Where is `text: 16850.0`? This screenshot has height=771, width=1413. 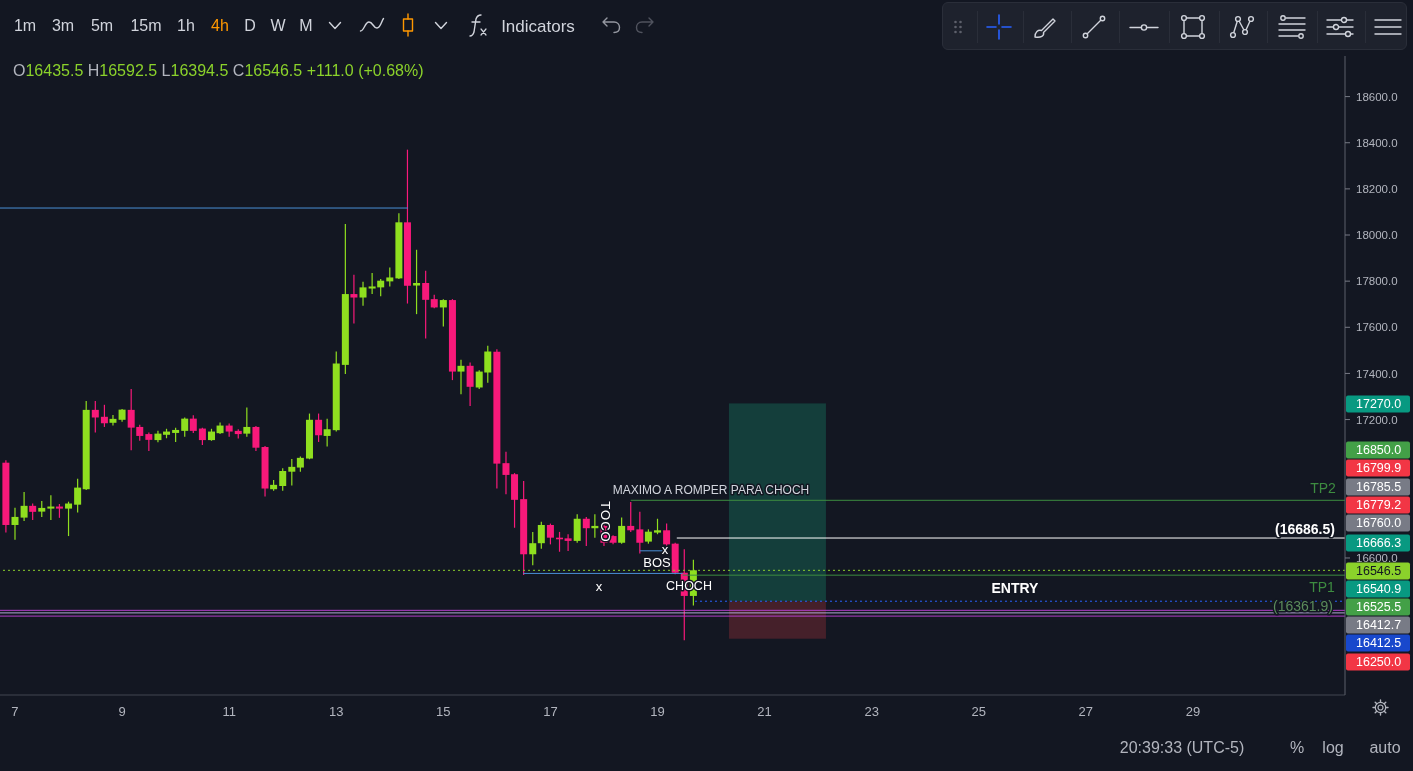 text: 16850.0 is located at coordinates (1379, 450).